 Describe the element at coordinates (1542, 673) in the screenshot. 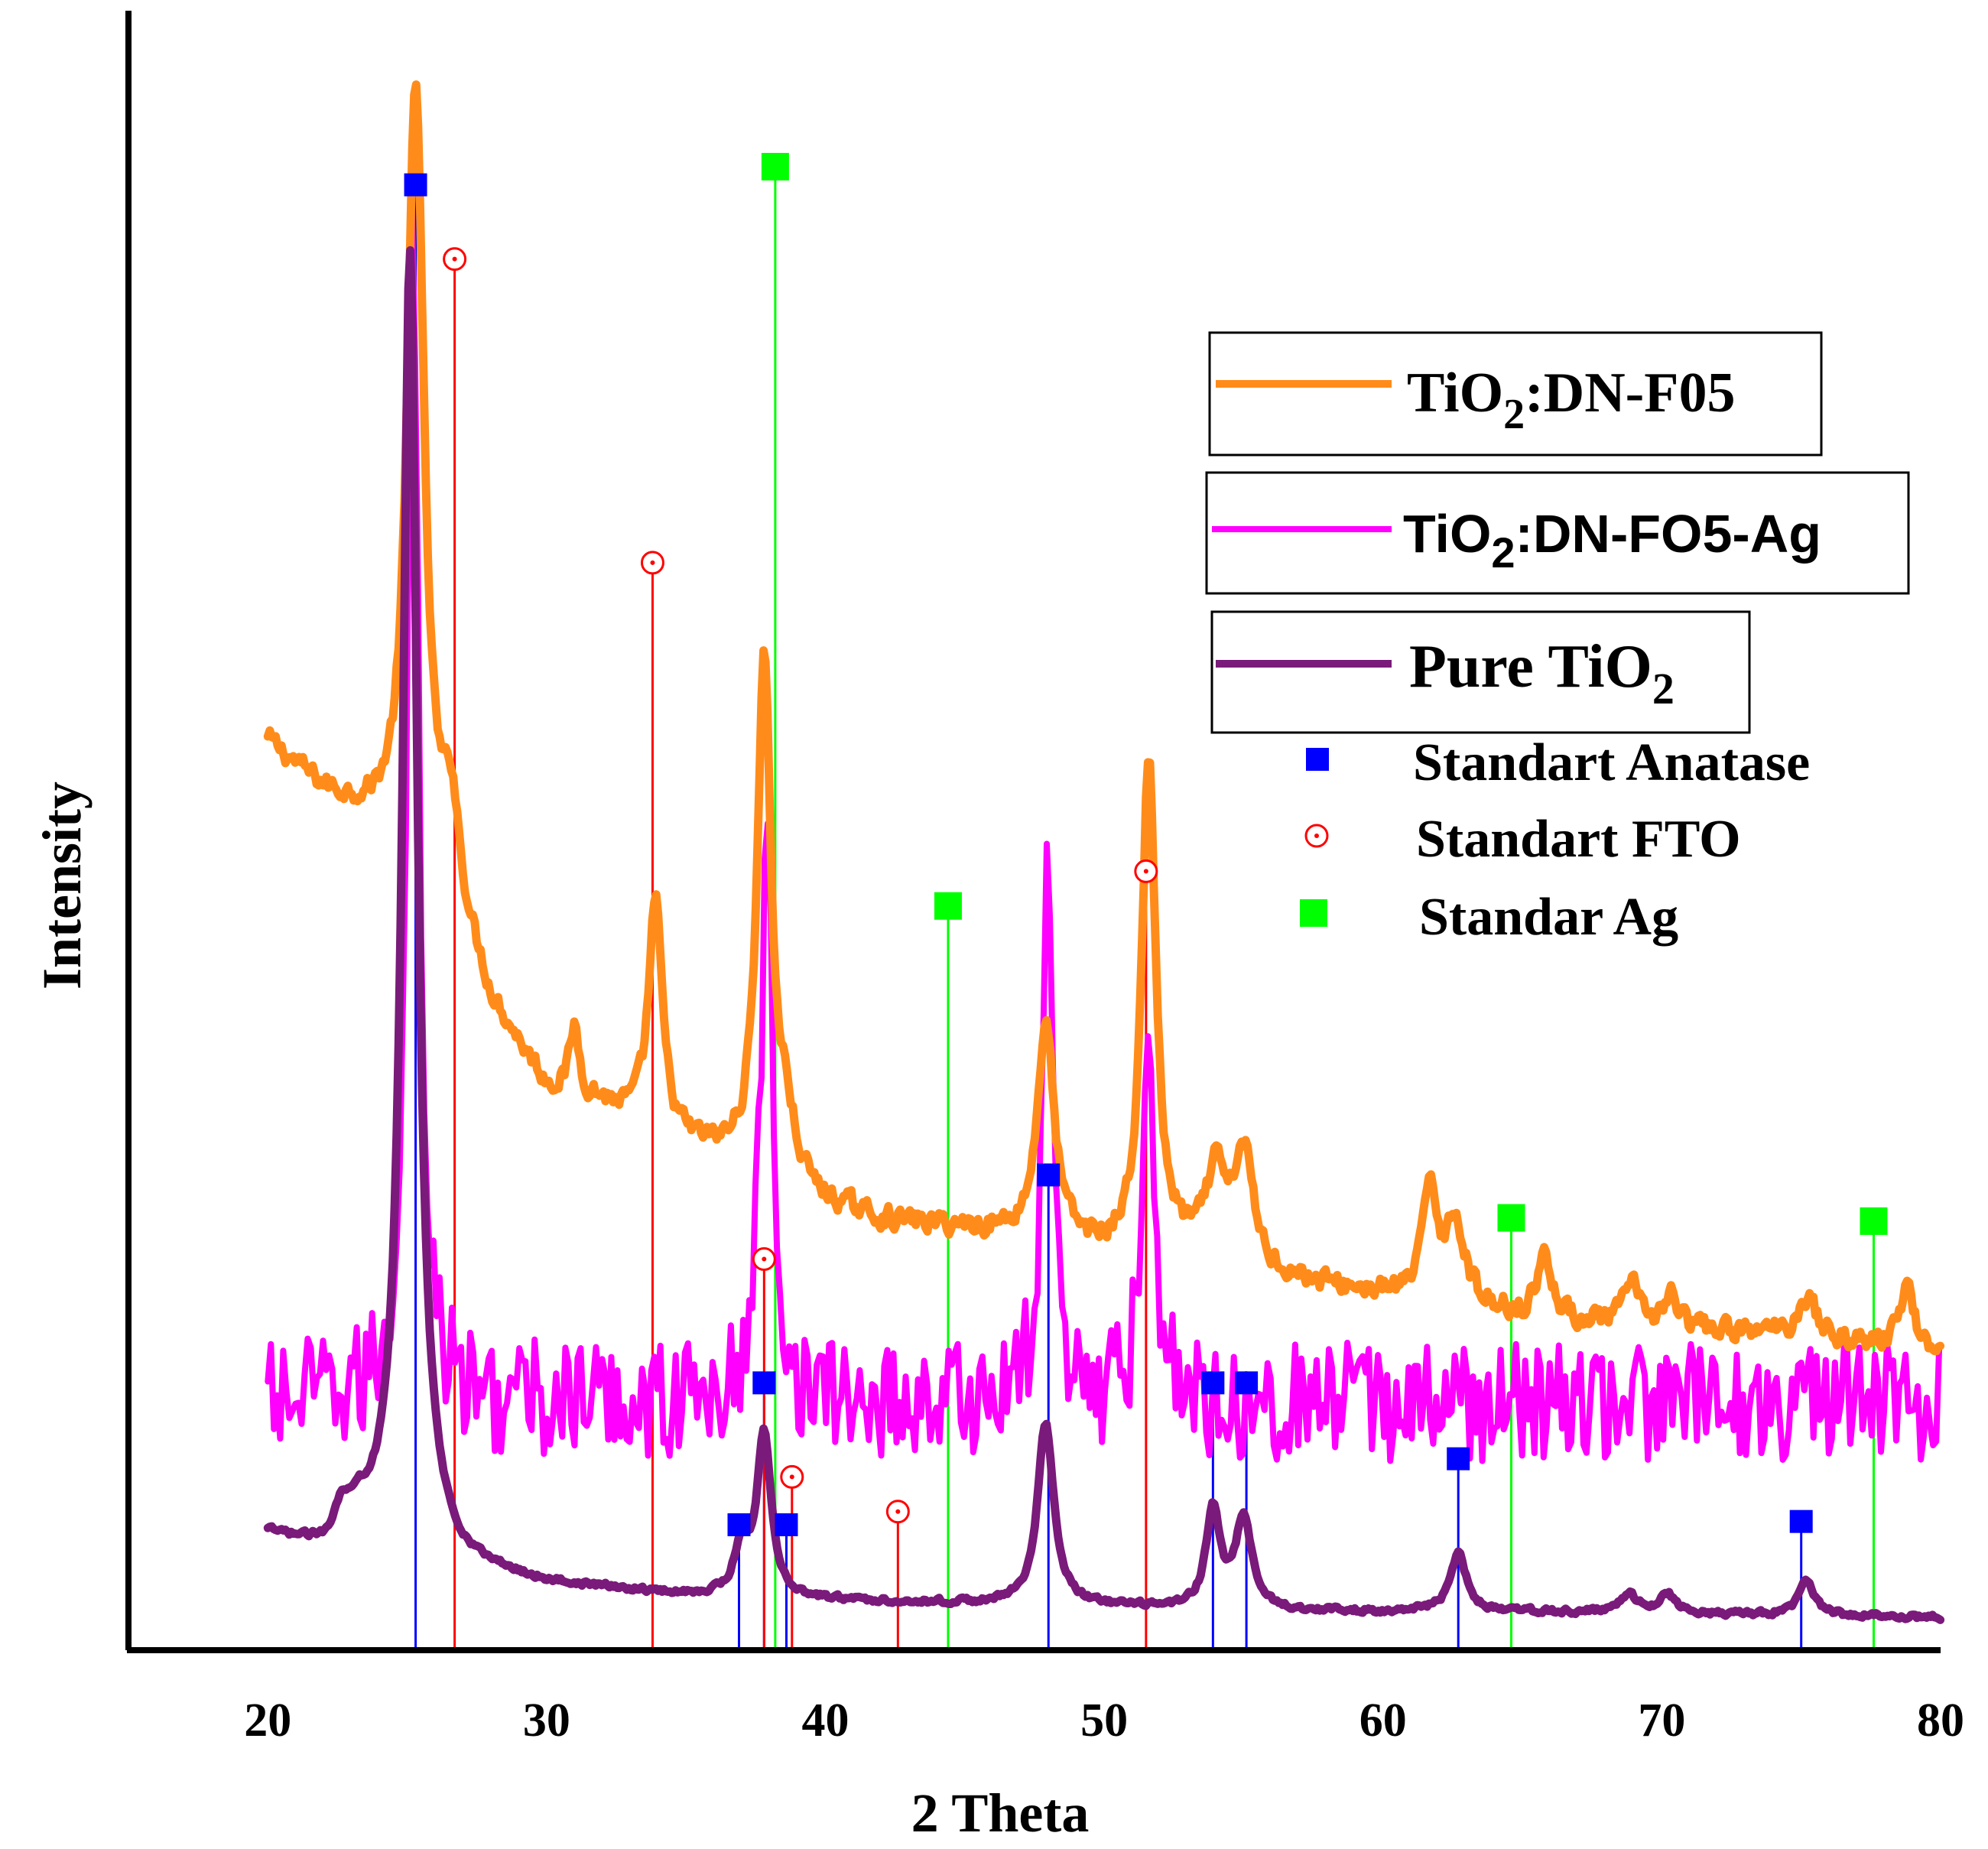

I see `legend-label-pure-tio2: Pure TiO2` at that location.